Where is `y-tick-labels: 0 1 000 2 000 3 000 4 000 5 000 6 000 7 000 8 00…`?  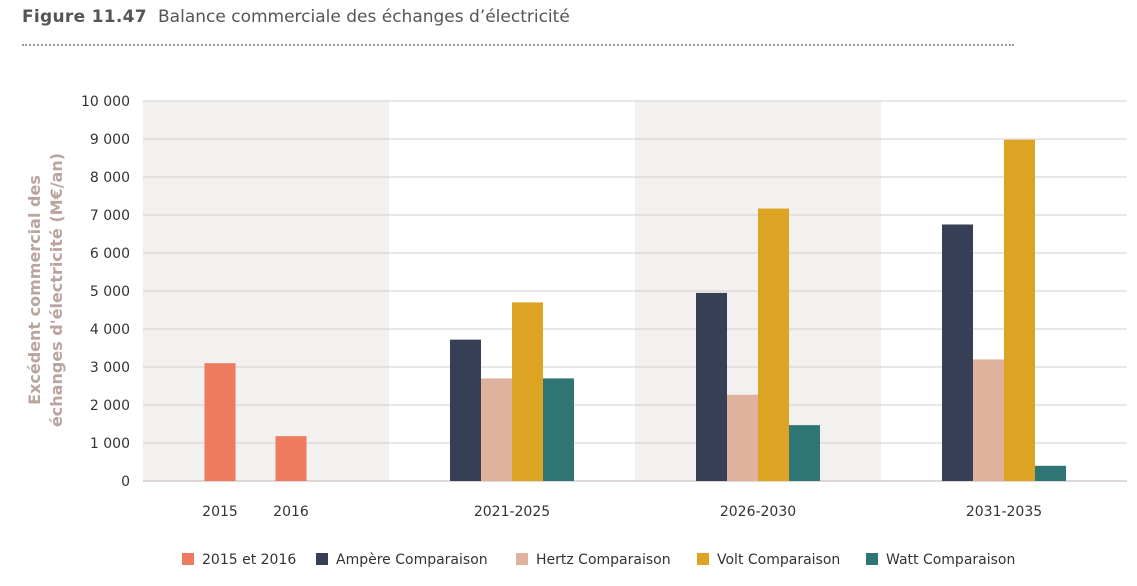 y-tick-labels: 0 1 000 2 000 3 000 4 000 5 000 6 000 7 000 8 00… is located at coordinates (105, 292).